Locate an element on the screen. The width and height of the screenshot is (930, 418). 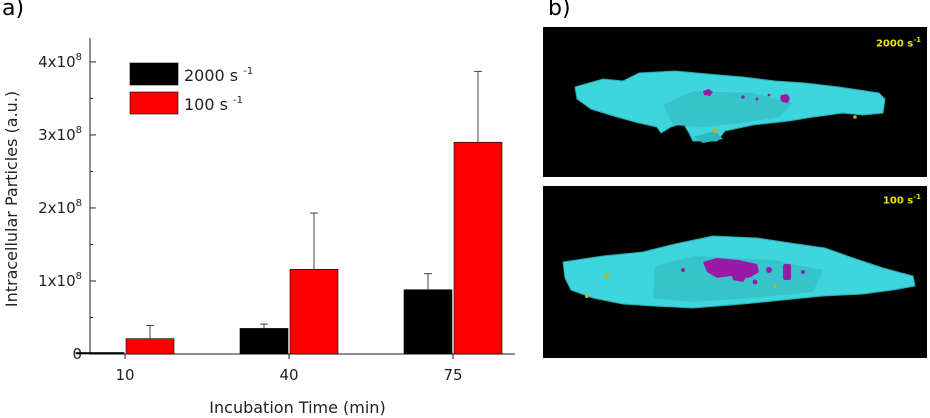
cell-render-100-graphic is located at coordinates (739, 272).